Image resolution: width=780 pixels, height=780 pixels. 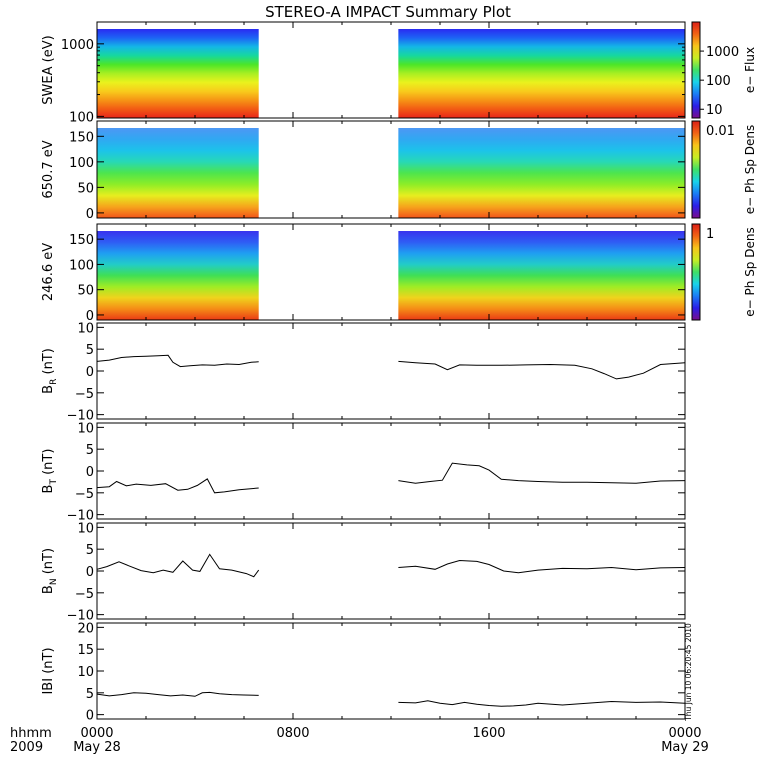 I want to click on creation-timestamp: Thu Jun 10 06:20:45 2010, so click(x=688, y=672).